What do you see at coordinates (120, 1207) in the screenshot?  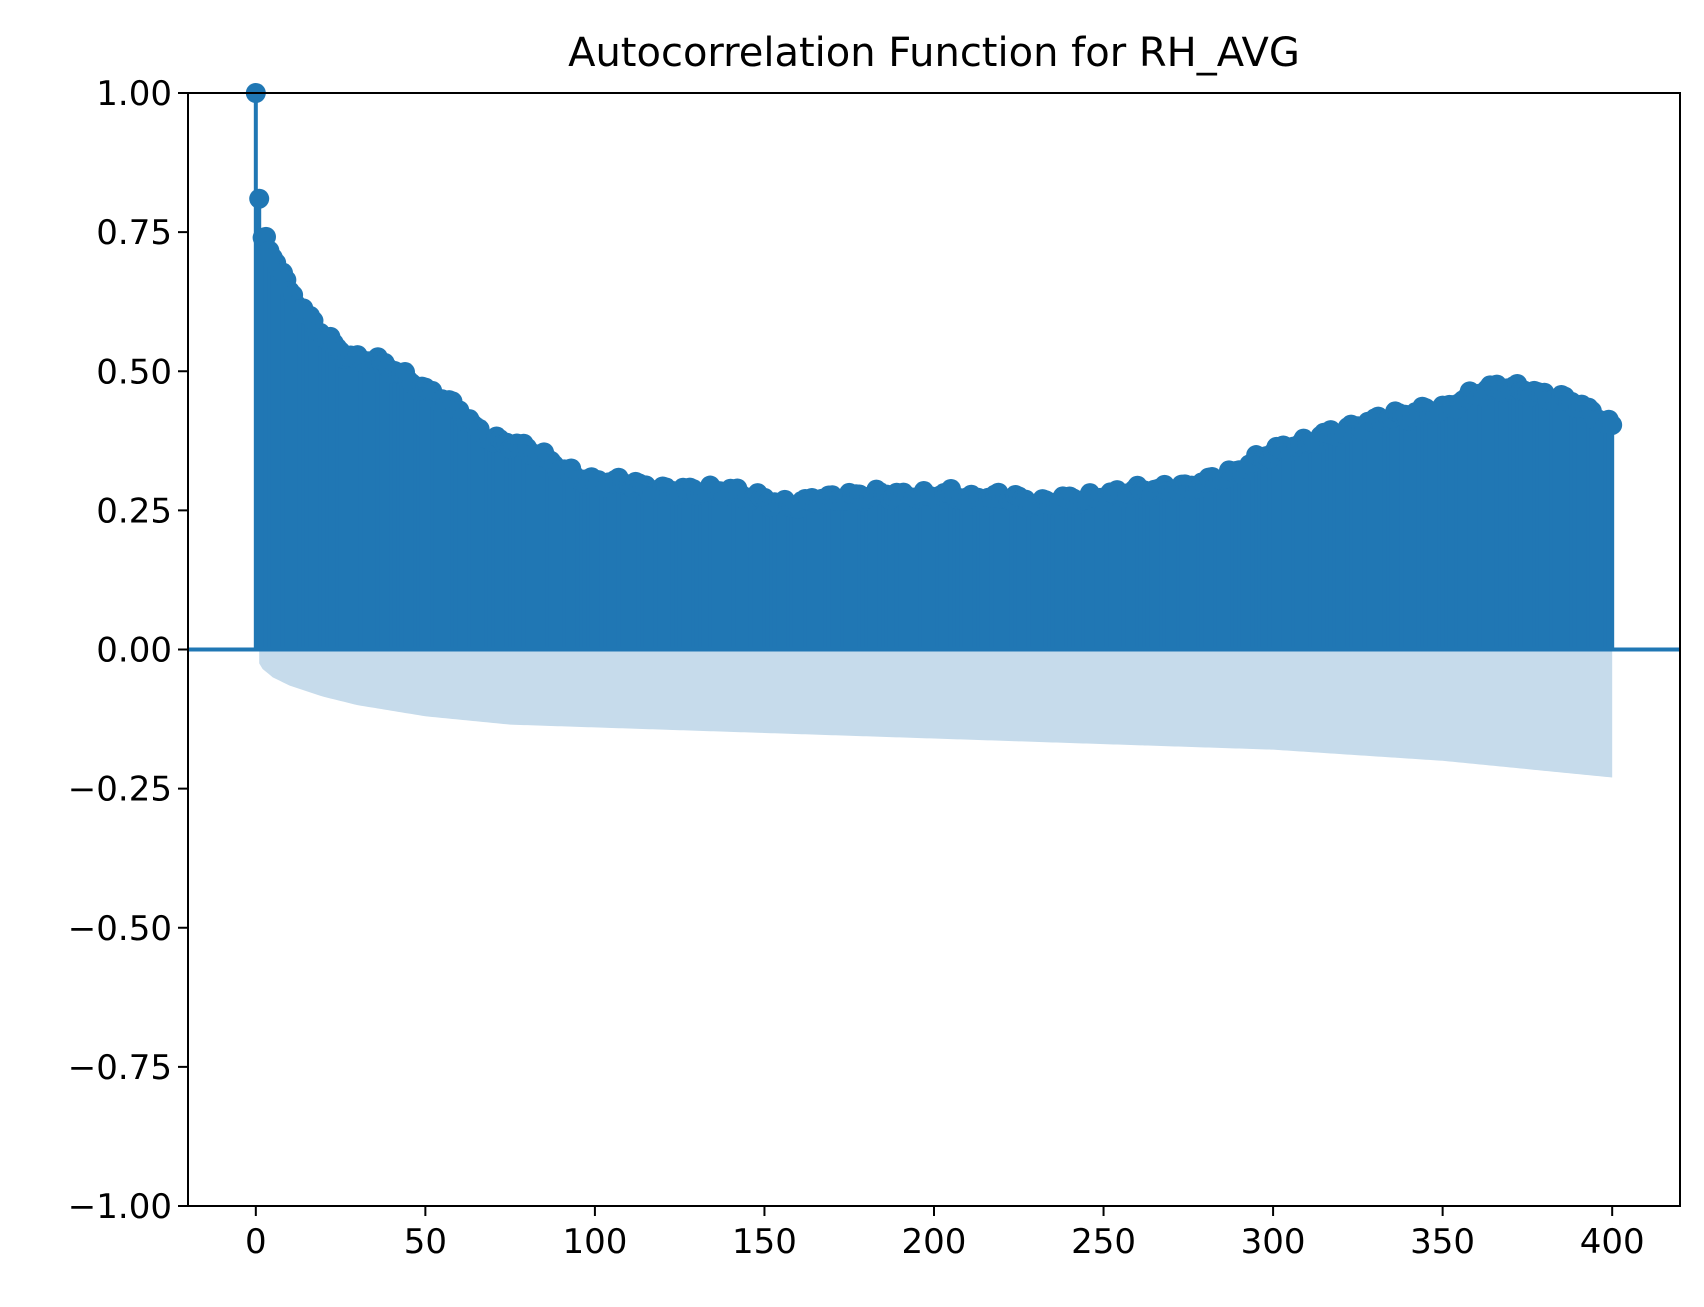 I see `y-tick-label: −1.00` at bounding box center [120, 1207].